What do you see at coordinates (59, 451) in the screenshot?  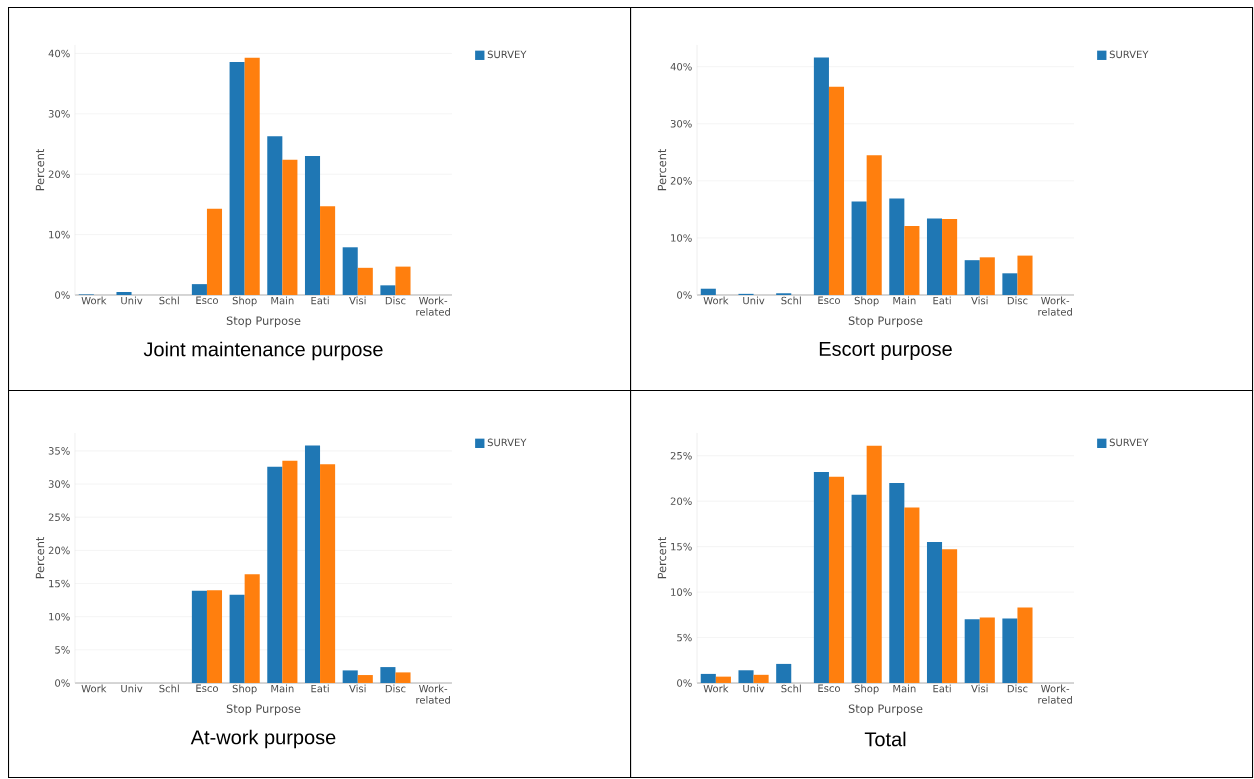 I see `y-tick-label: 35%` at bounding box center [59, 451].